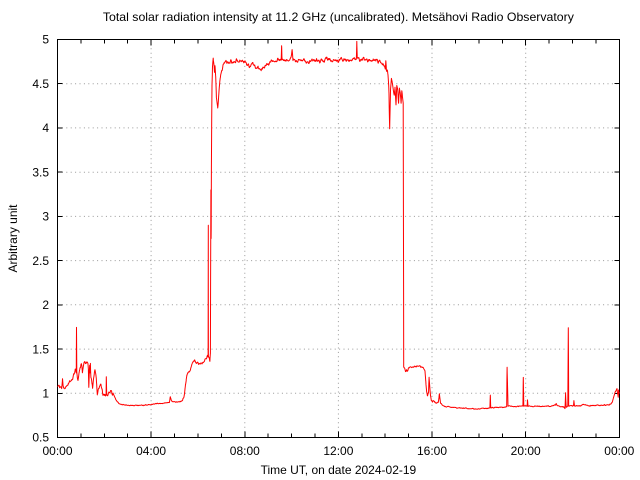 This screenshot has width=640, height=480. Describe the element at coordinates (45, 394) in the screenshot. I see `svg-text: 1` at that location.